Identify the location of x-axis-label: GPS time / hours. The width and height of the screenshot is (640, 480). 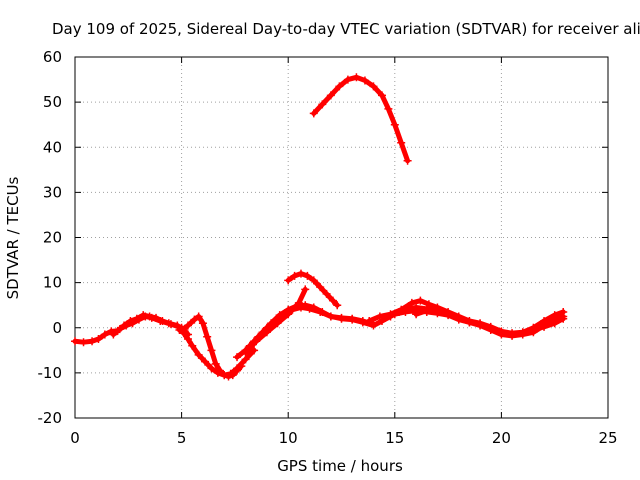
(340, 466).